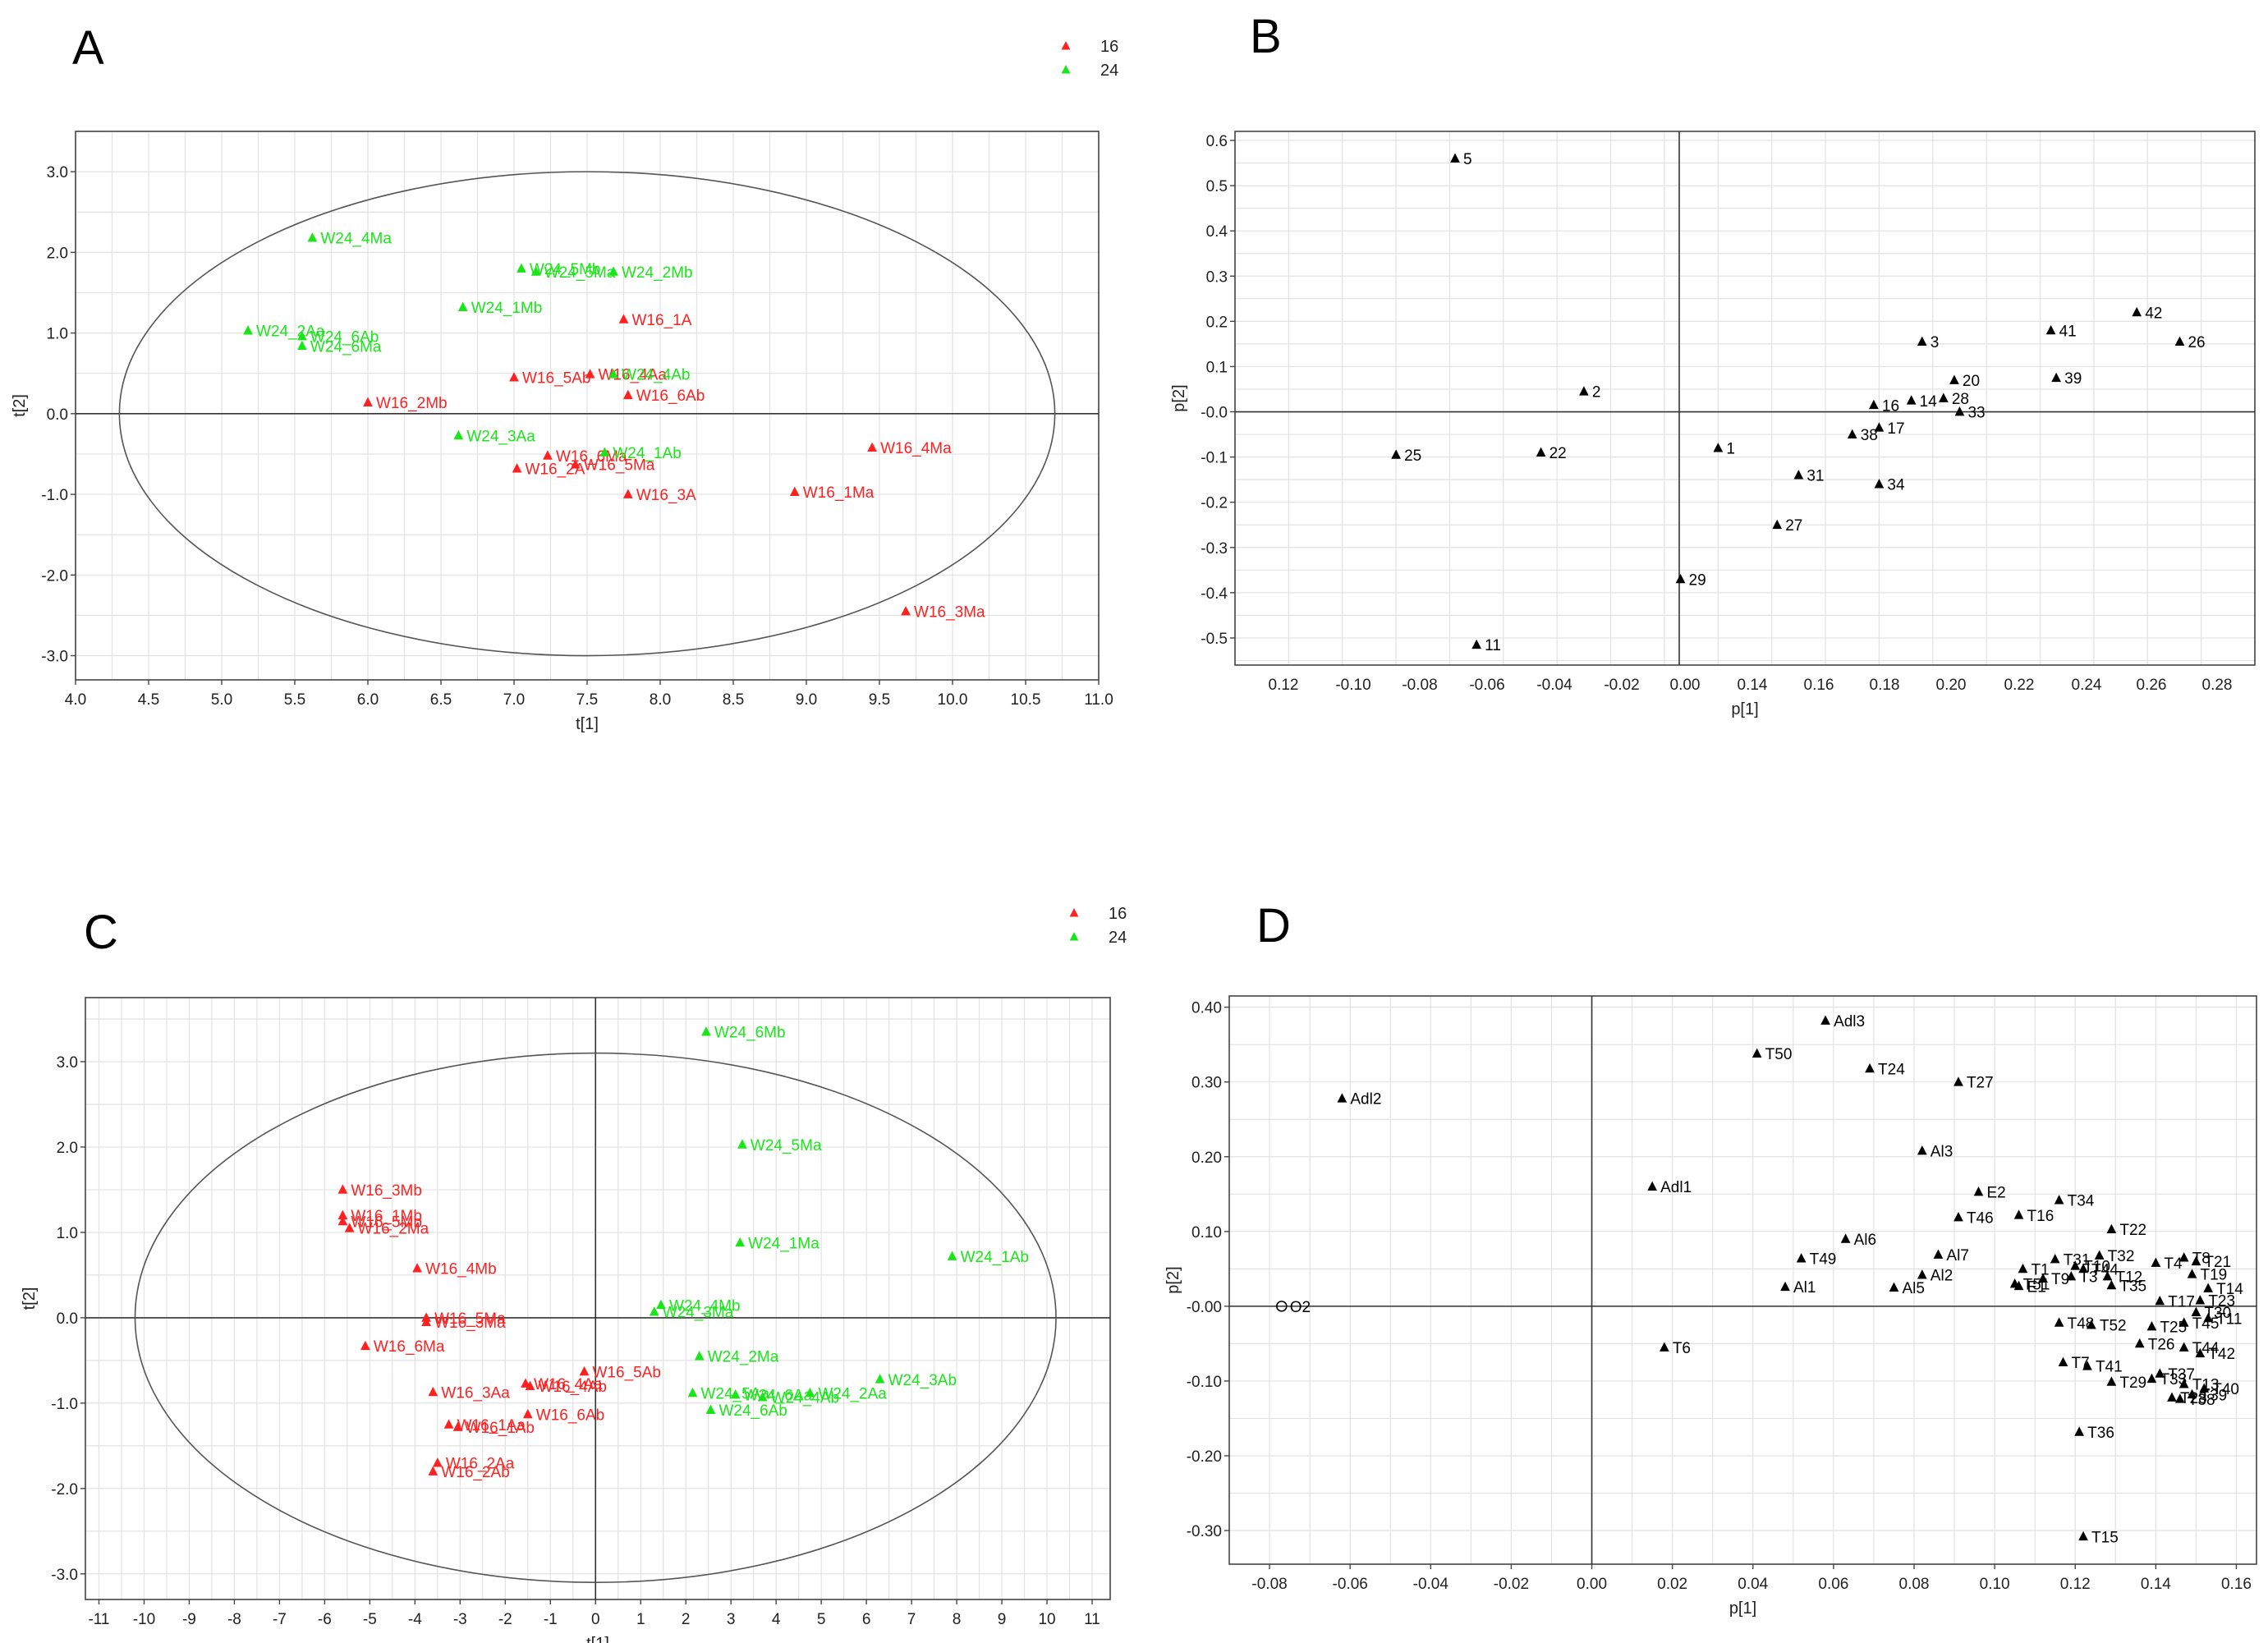  What do you see at coordinates (1214, 503) in the screenshot?
I see `panel-b-y-tick-label: -0.2` at bounding box center [1214, 503].